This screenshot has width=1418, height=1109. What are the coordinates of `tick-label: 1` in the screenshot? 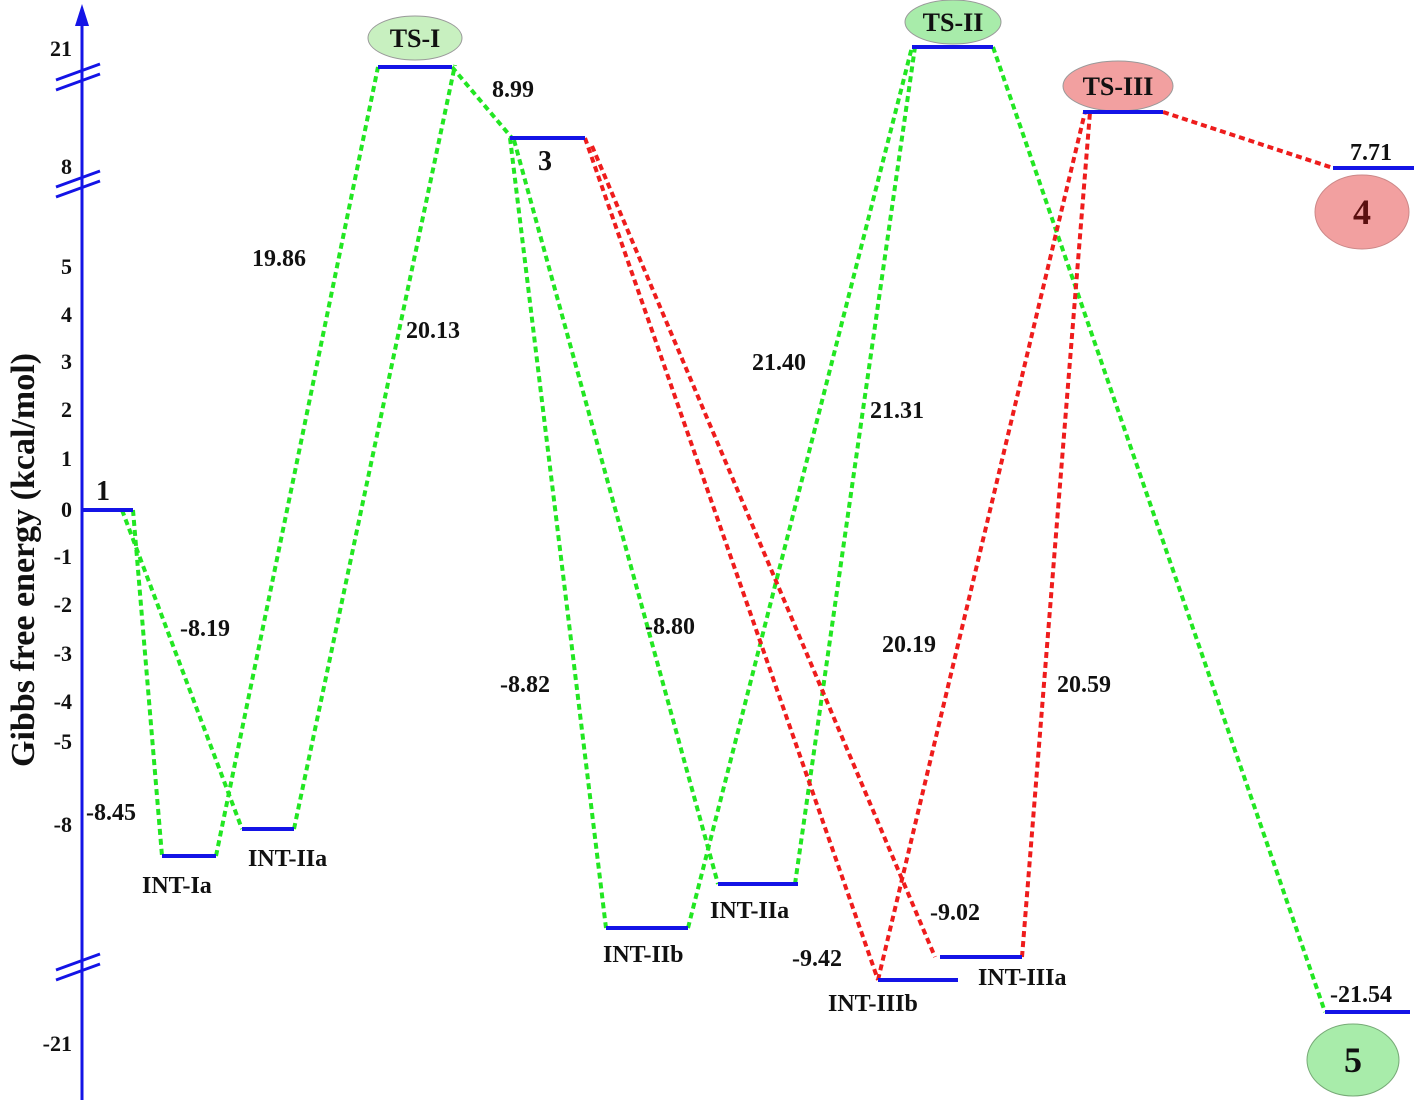 It's located at (66, 458).